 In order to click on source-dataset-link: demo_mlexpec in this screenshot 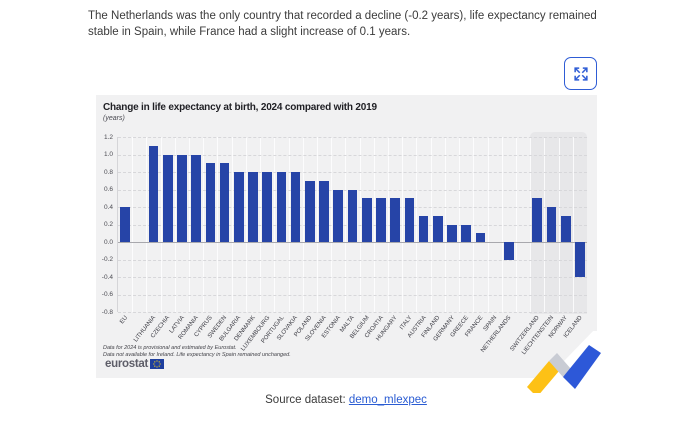, I will do `click(387, 400)`.